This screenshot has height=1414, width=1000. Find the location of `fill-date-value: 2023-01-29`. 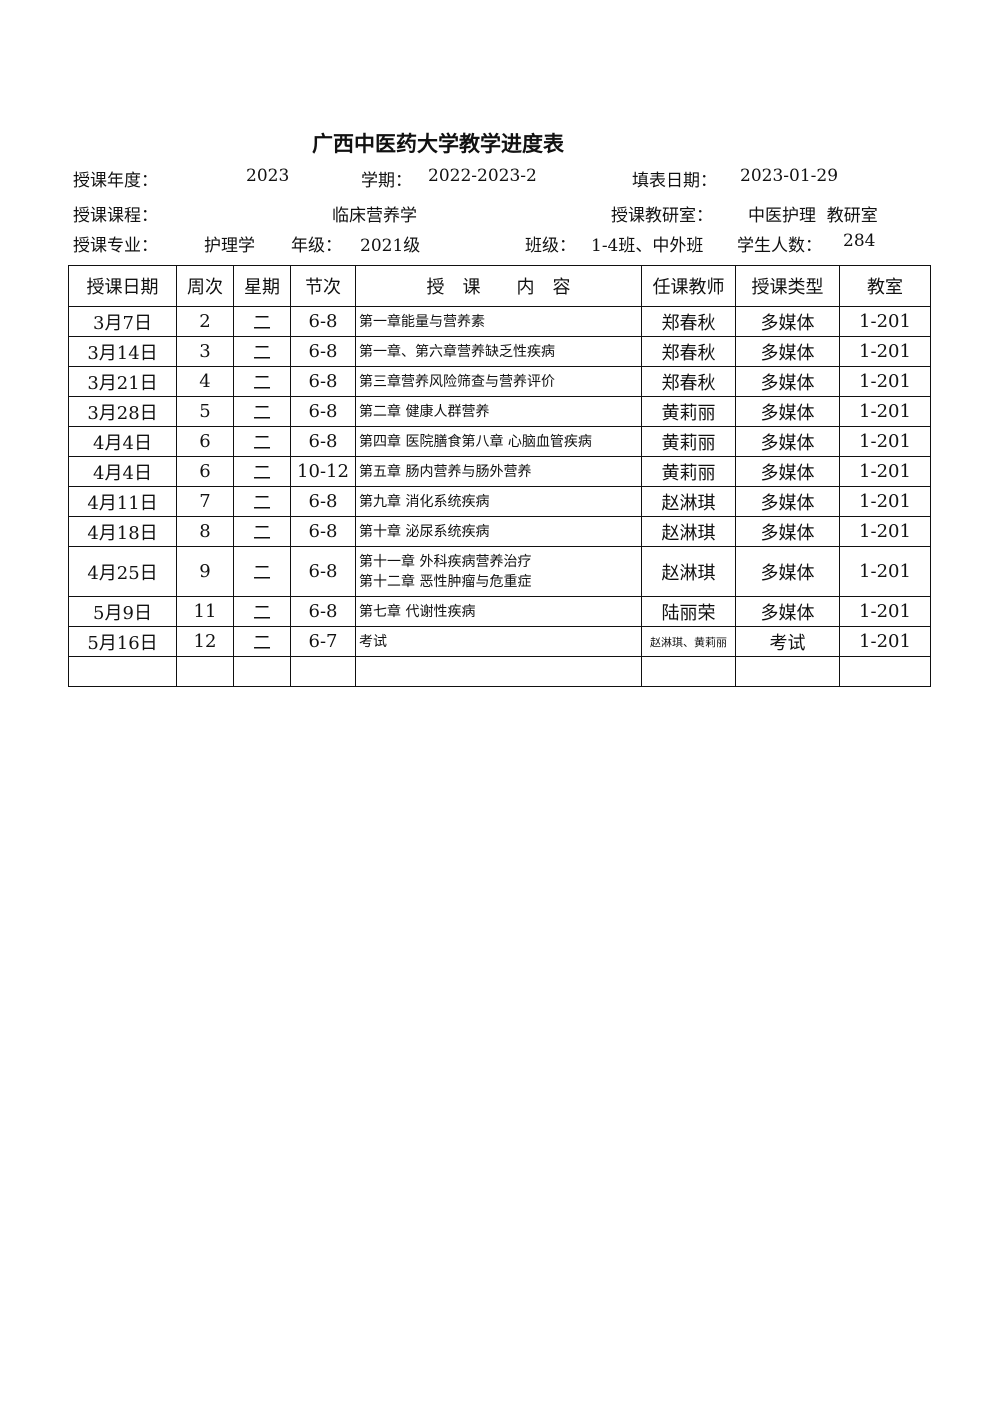

fill-date-value: 2023-01-29 is located at coordinates (789, 176).